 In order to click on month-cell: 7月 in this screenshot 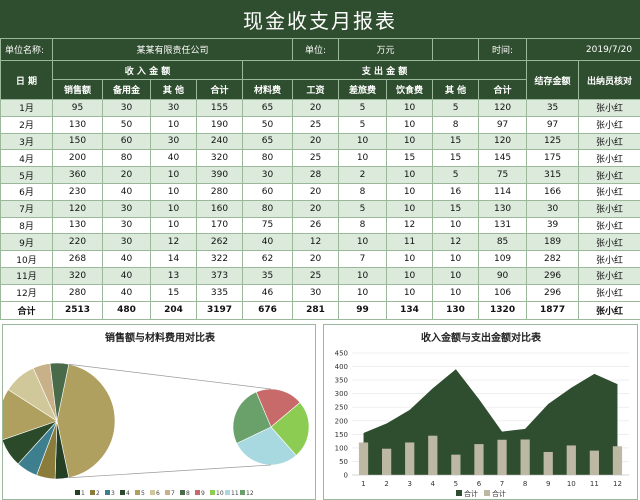, I will do `click(26, 208)`.